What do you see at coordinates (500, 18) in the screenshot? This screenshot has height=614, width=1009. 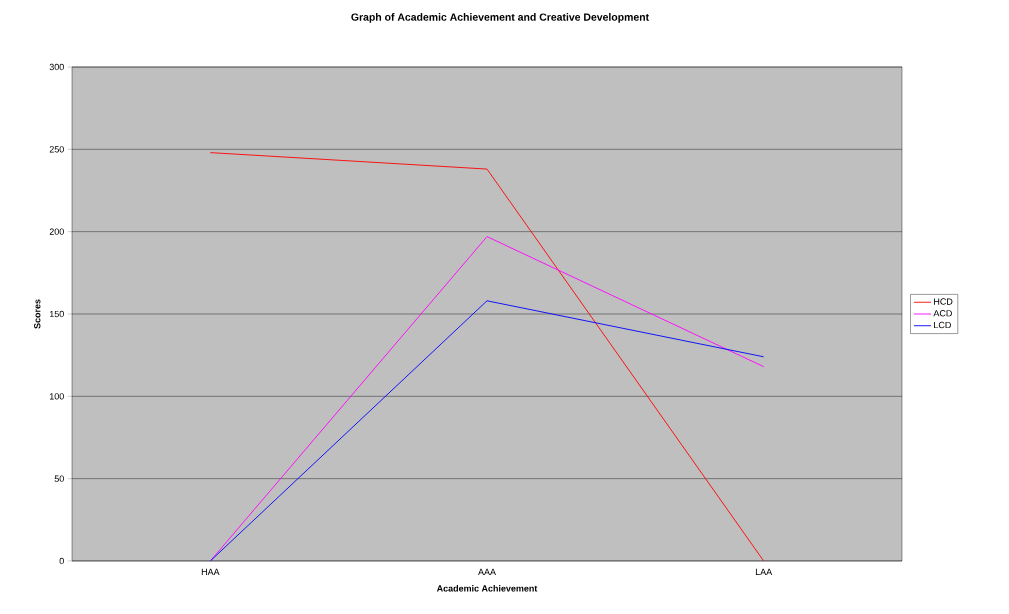 I see `chart-title: Graph of Academic Achievement and Creative Development` at bounding box center [500, 18].